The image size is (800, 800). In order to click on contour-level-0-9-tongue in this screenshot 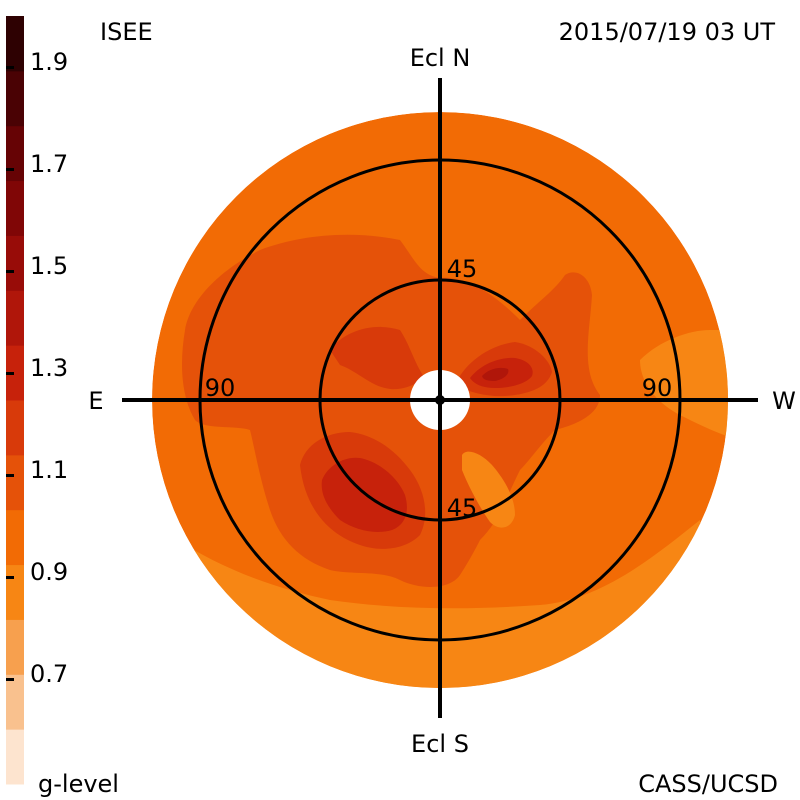, I will do `click(488, 489)`.